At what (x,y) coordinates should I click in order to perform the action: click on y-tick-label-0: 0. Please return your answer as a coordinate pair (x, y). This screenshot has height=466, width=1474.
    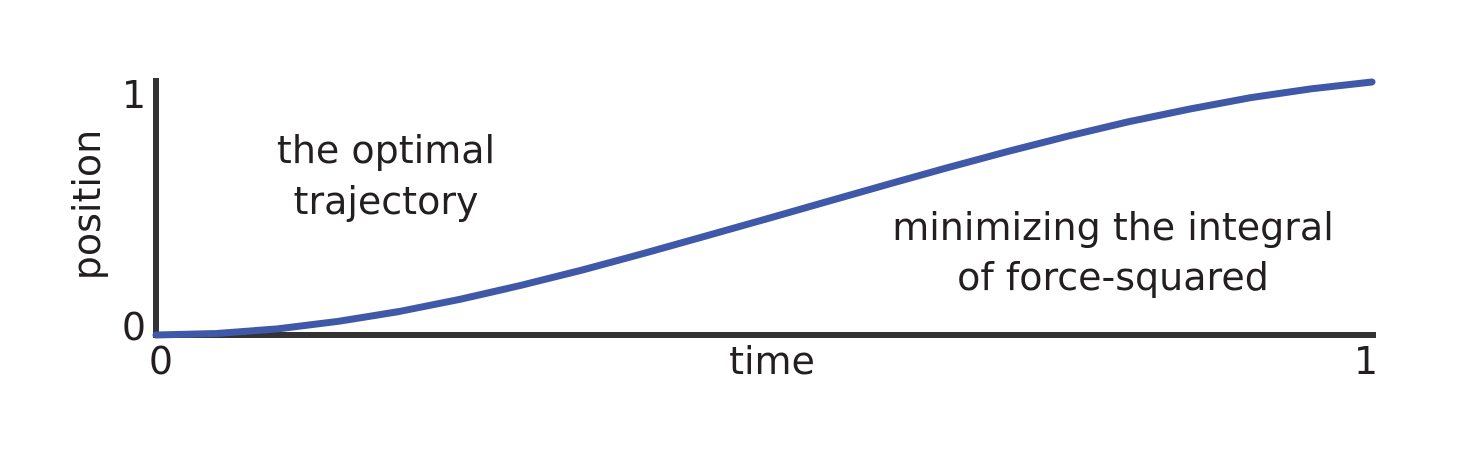
    Looking at the image, I should click on (134, 327).